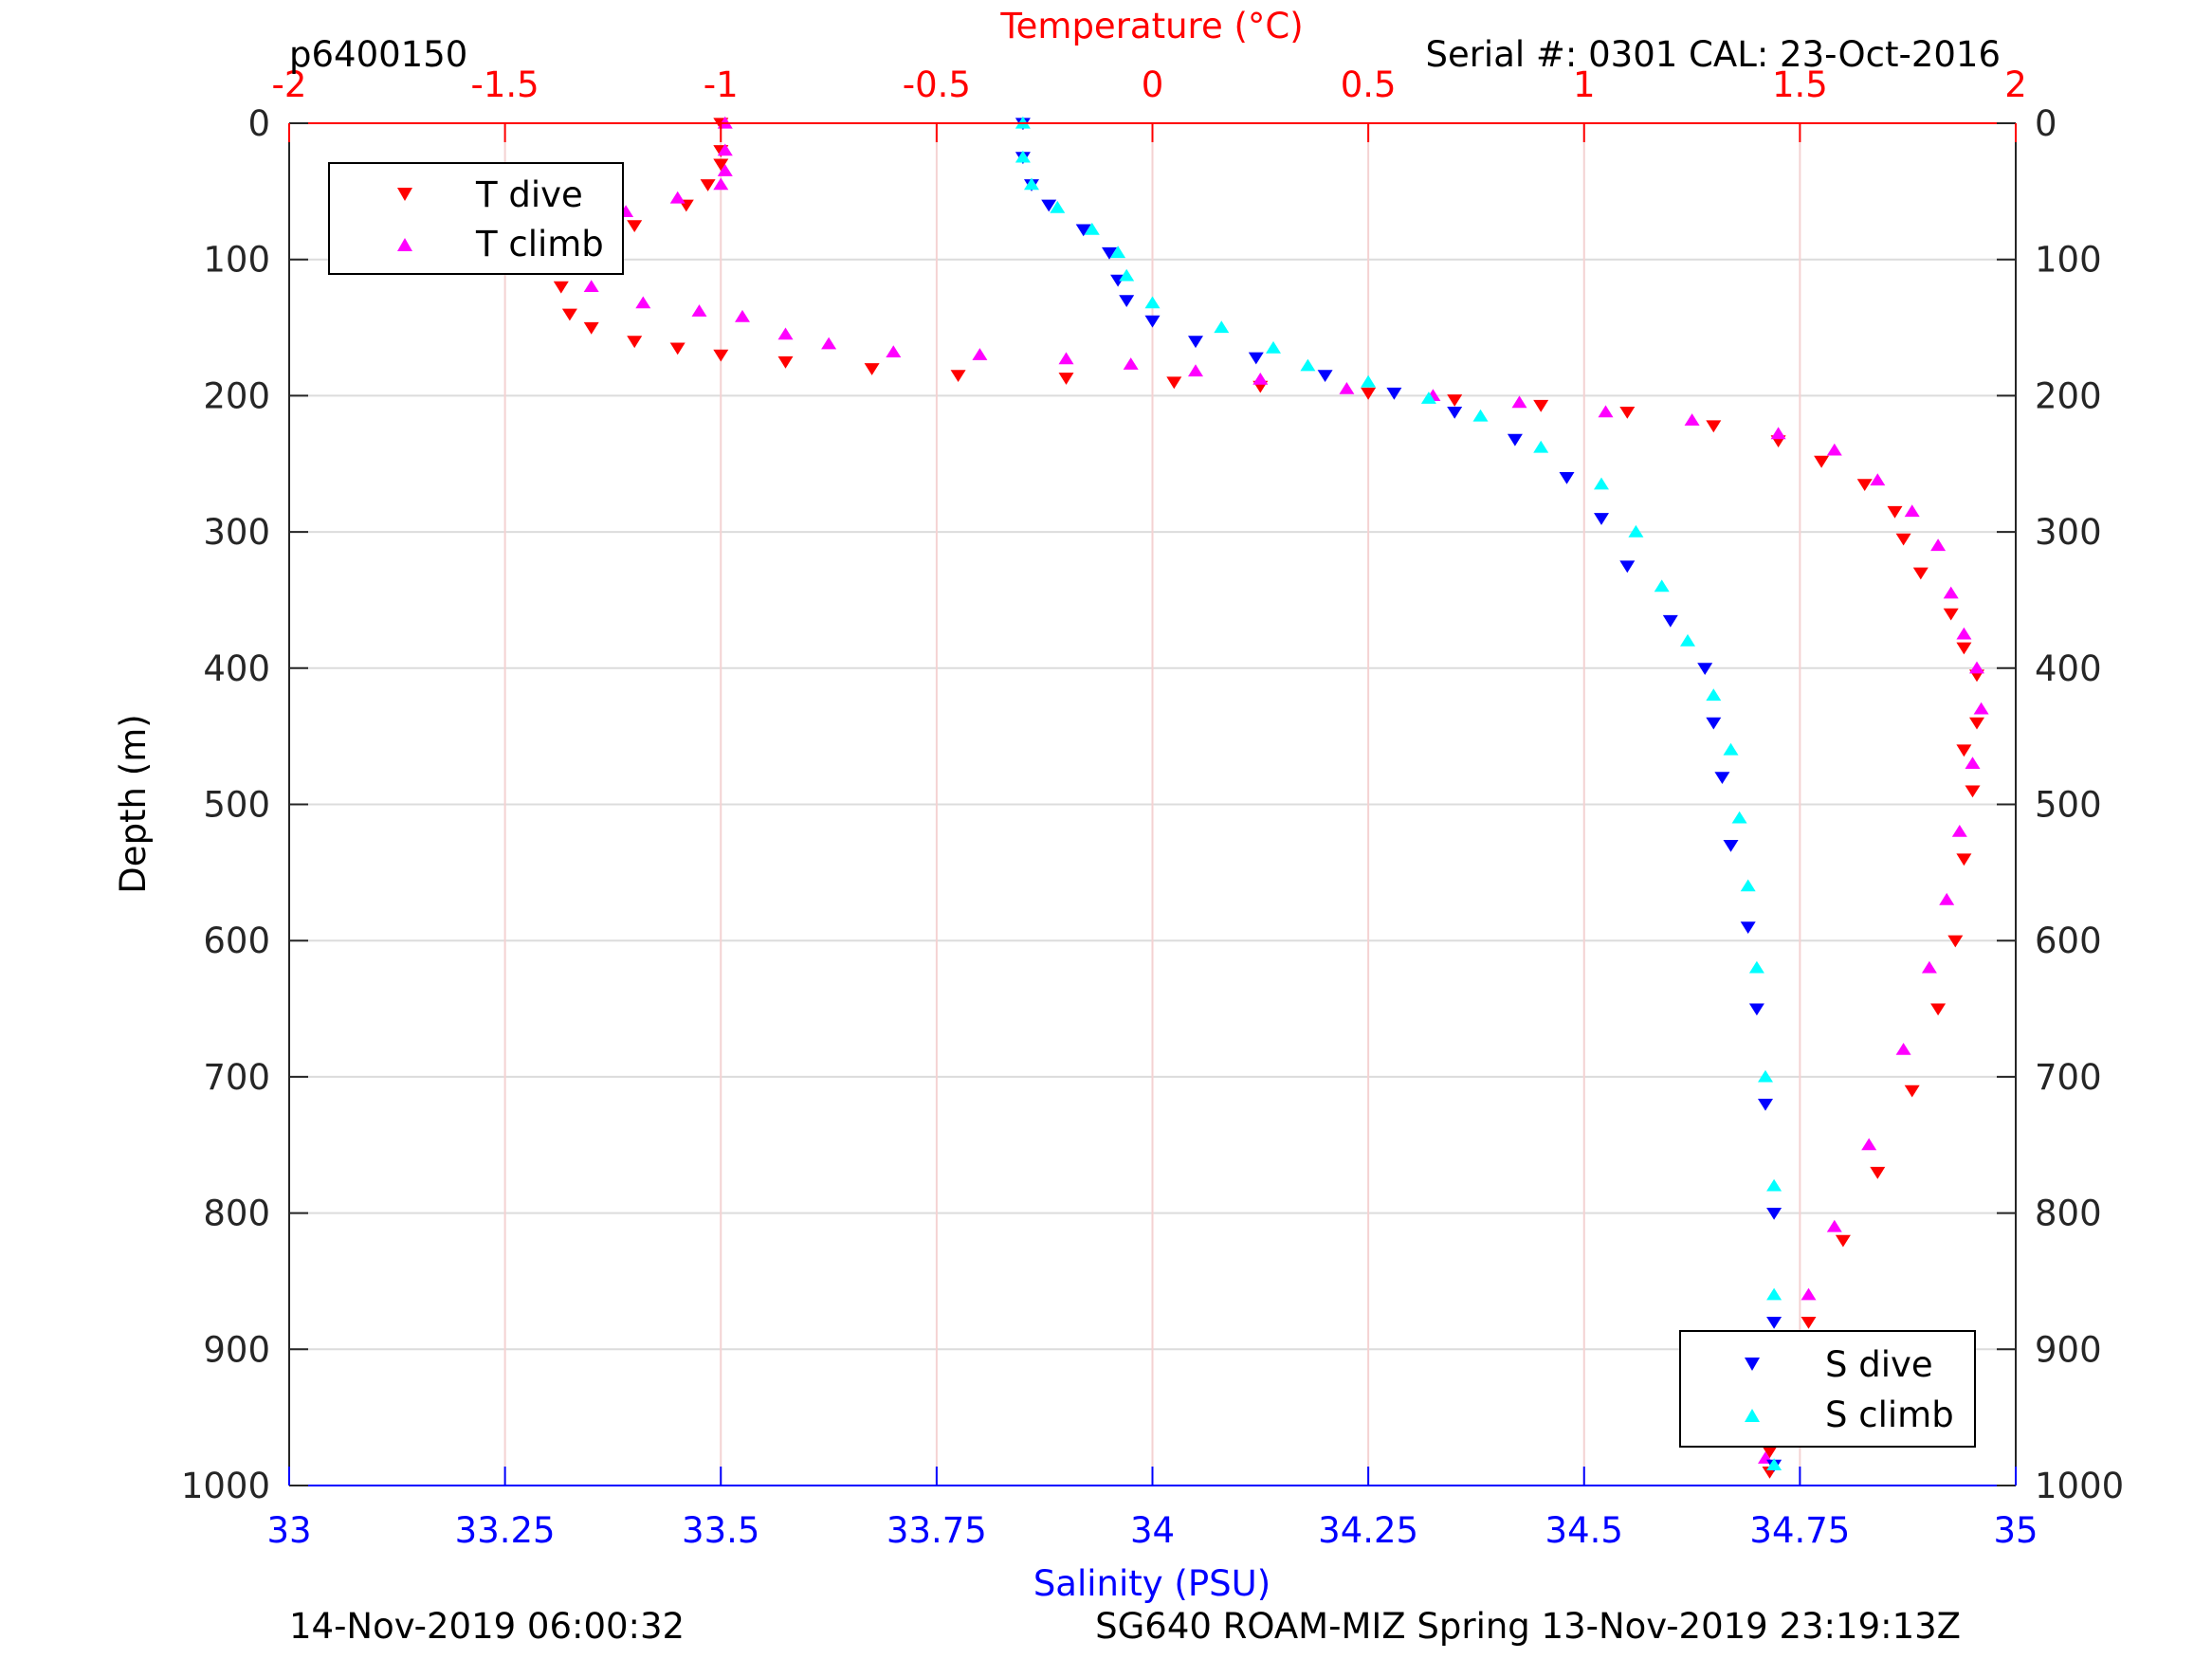  What do you see at coordinates (2046, 123) in the screenshot?
I see `y-tick-label-right: 0` at bounding box center [2046, 123].